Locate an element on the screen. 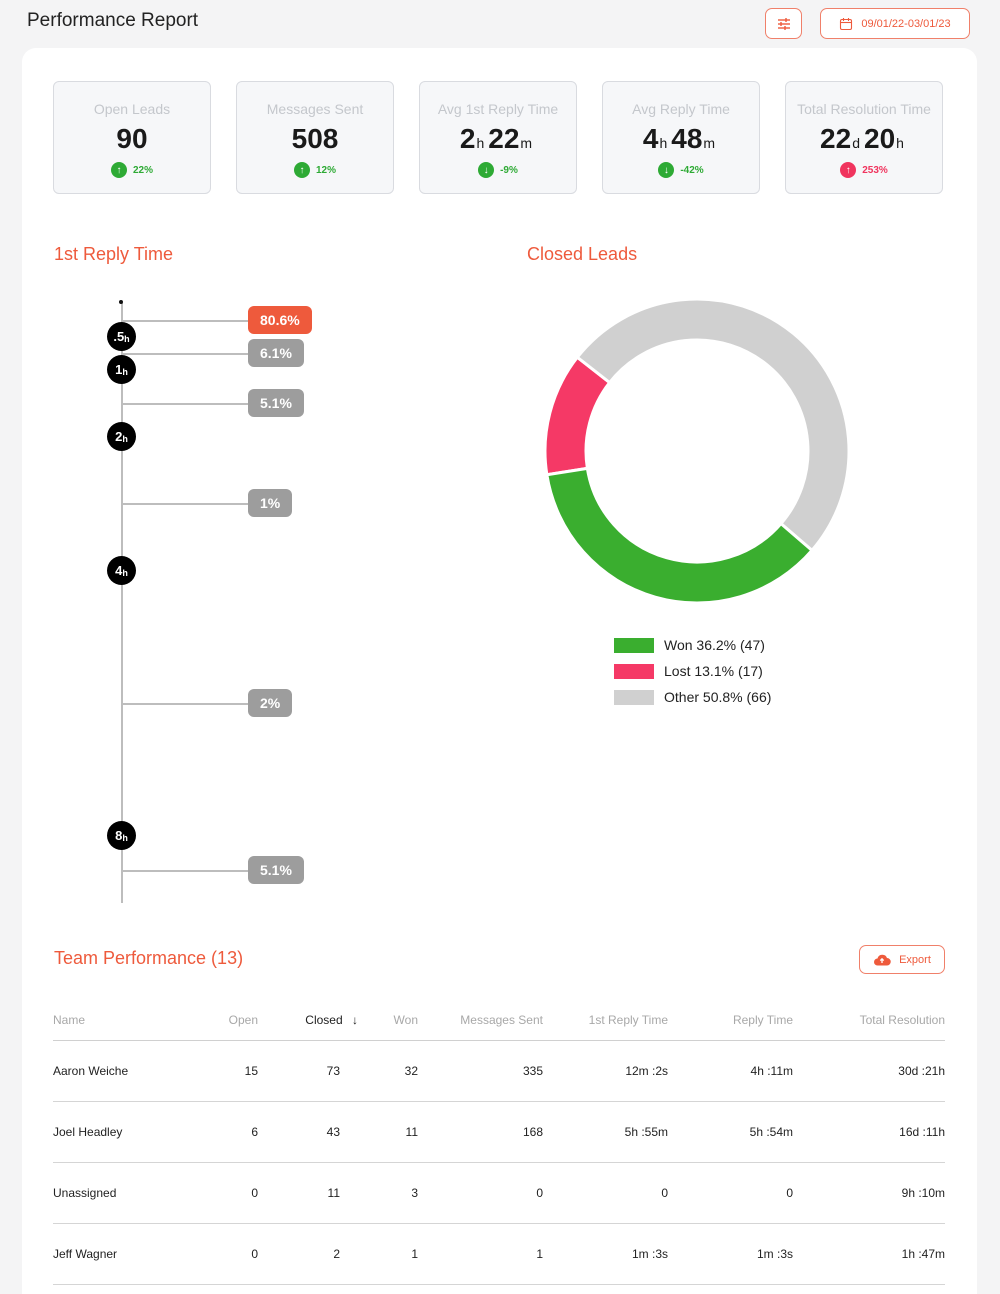 The height and width of the screenshot is (1294, 1000). row-name: Aaron Weiche is located at coordinates (128, 1071).